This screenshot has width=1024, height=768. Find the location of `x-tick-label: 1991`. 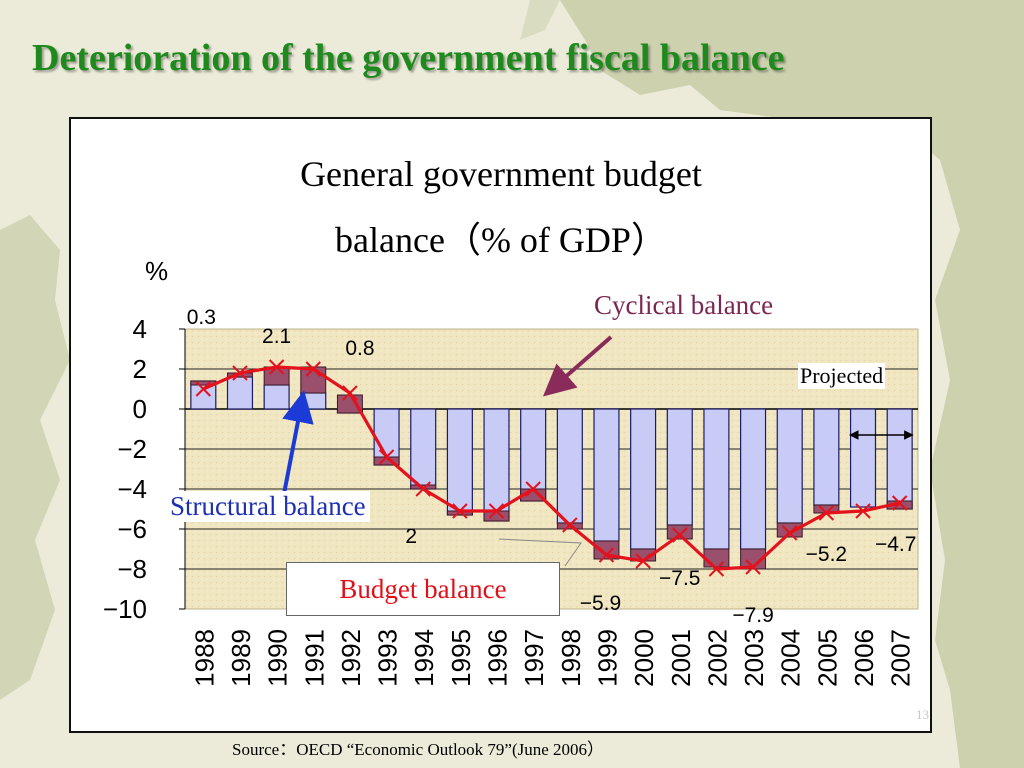

x-tick-label: 1991 is located at coordinates (314, 658).